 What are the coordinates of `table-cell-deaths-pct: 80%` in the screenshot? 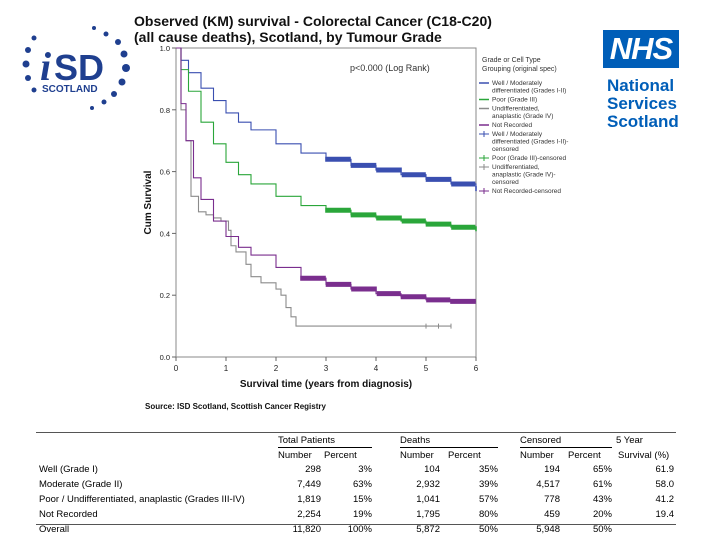 It's located at (488, 514).